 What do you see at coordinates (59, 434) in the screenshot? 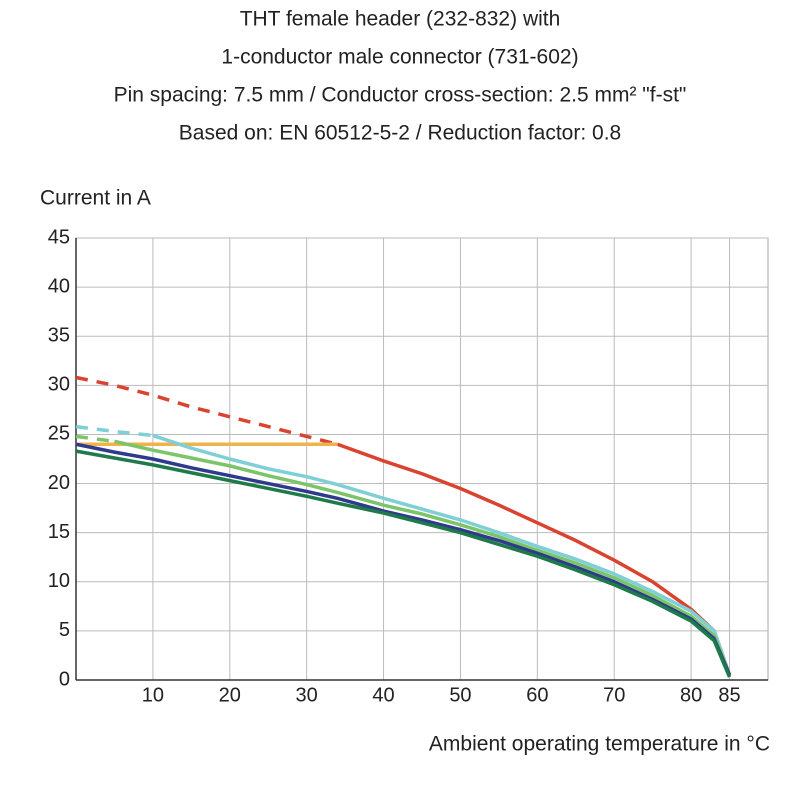
I see `y-tick-label: 25` at bounding box center [59, 434].